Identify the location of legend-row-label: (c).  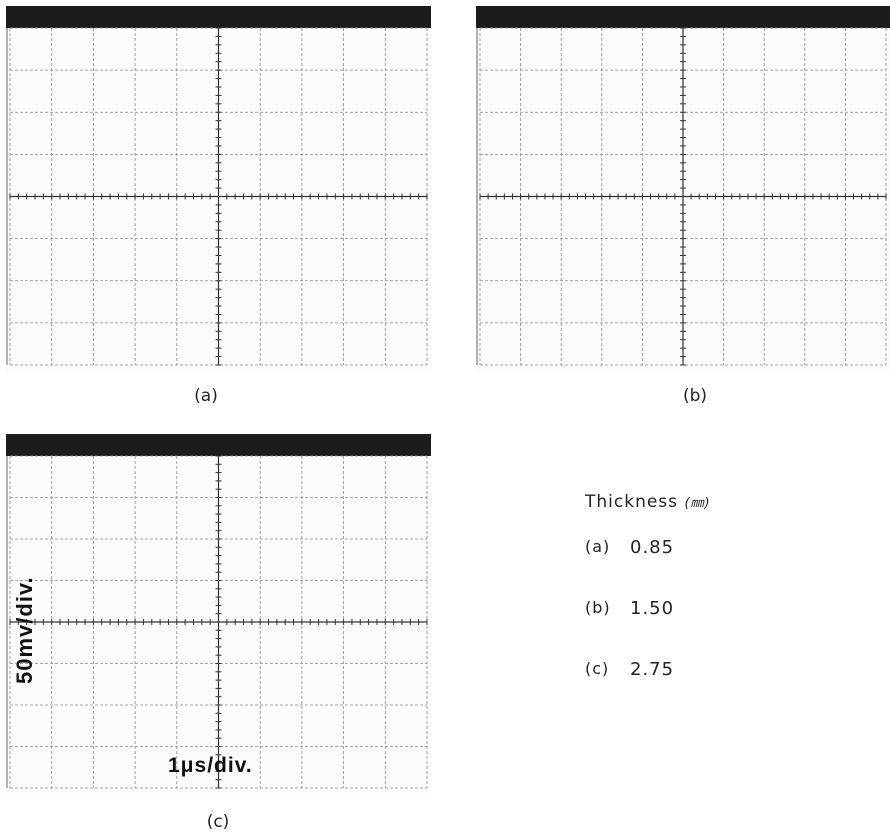
(597, 668).